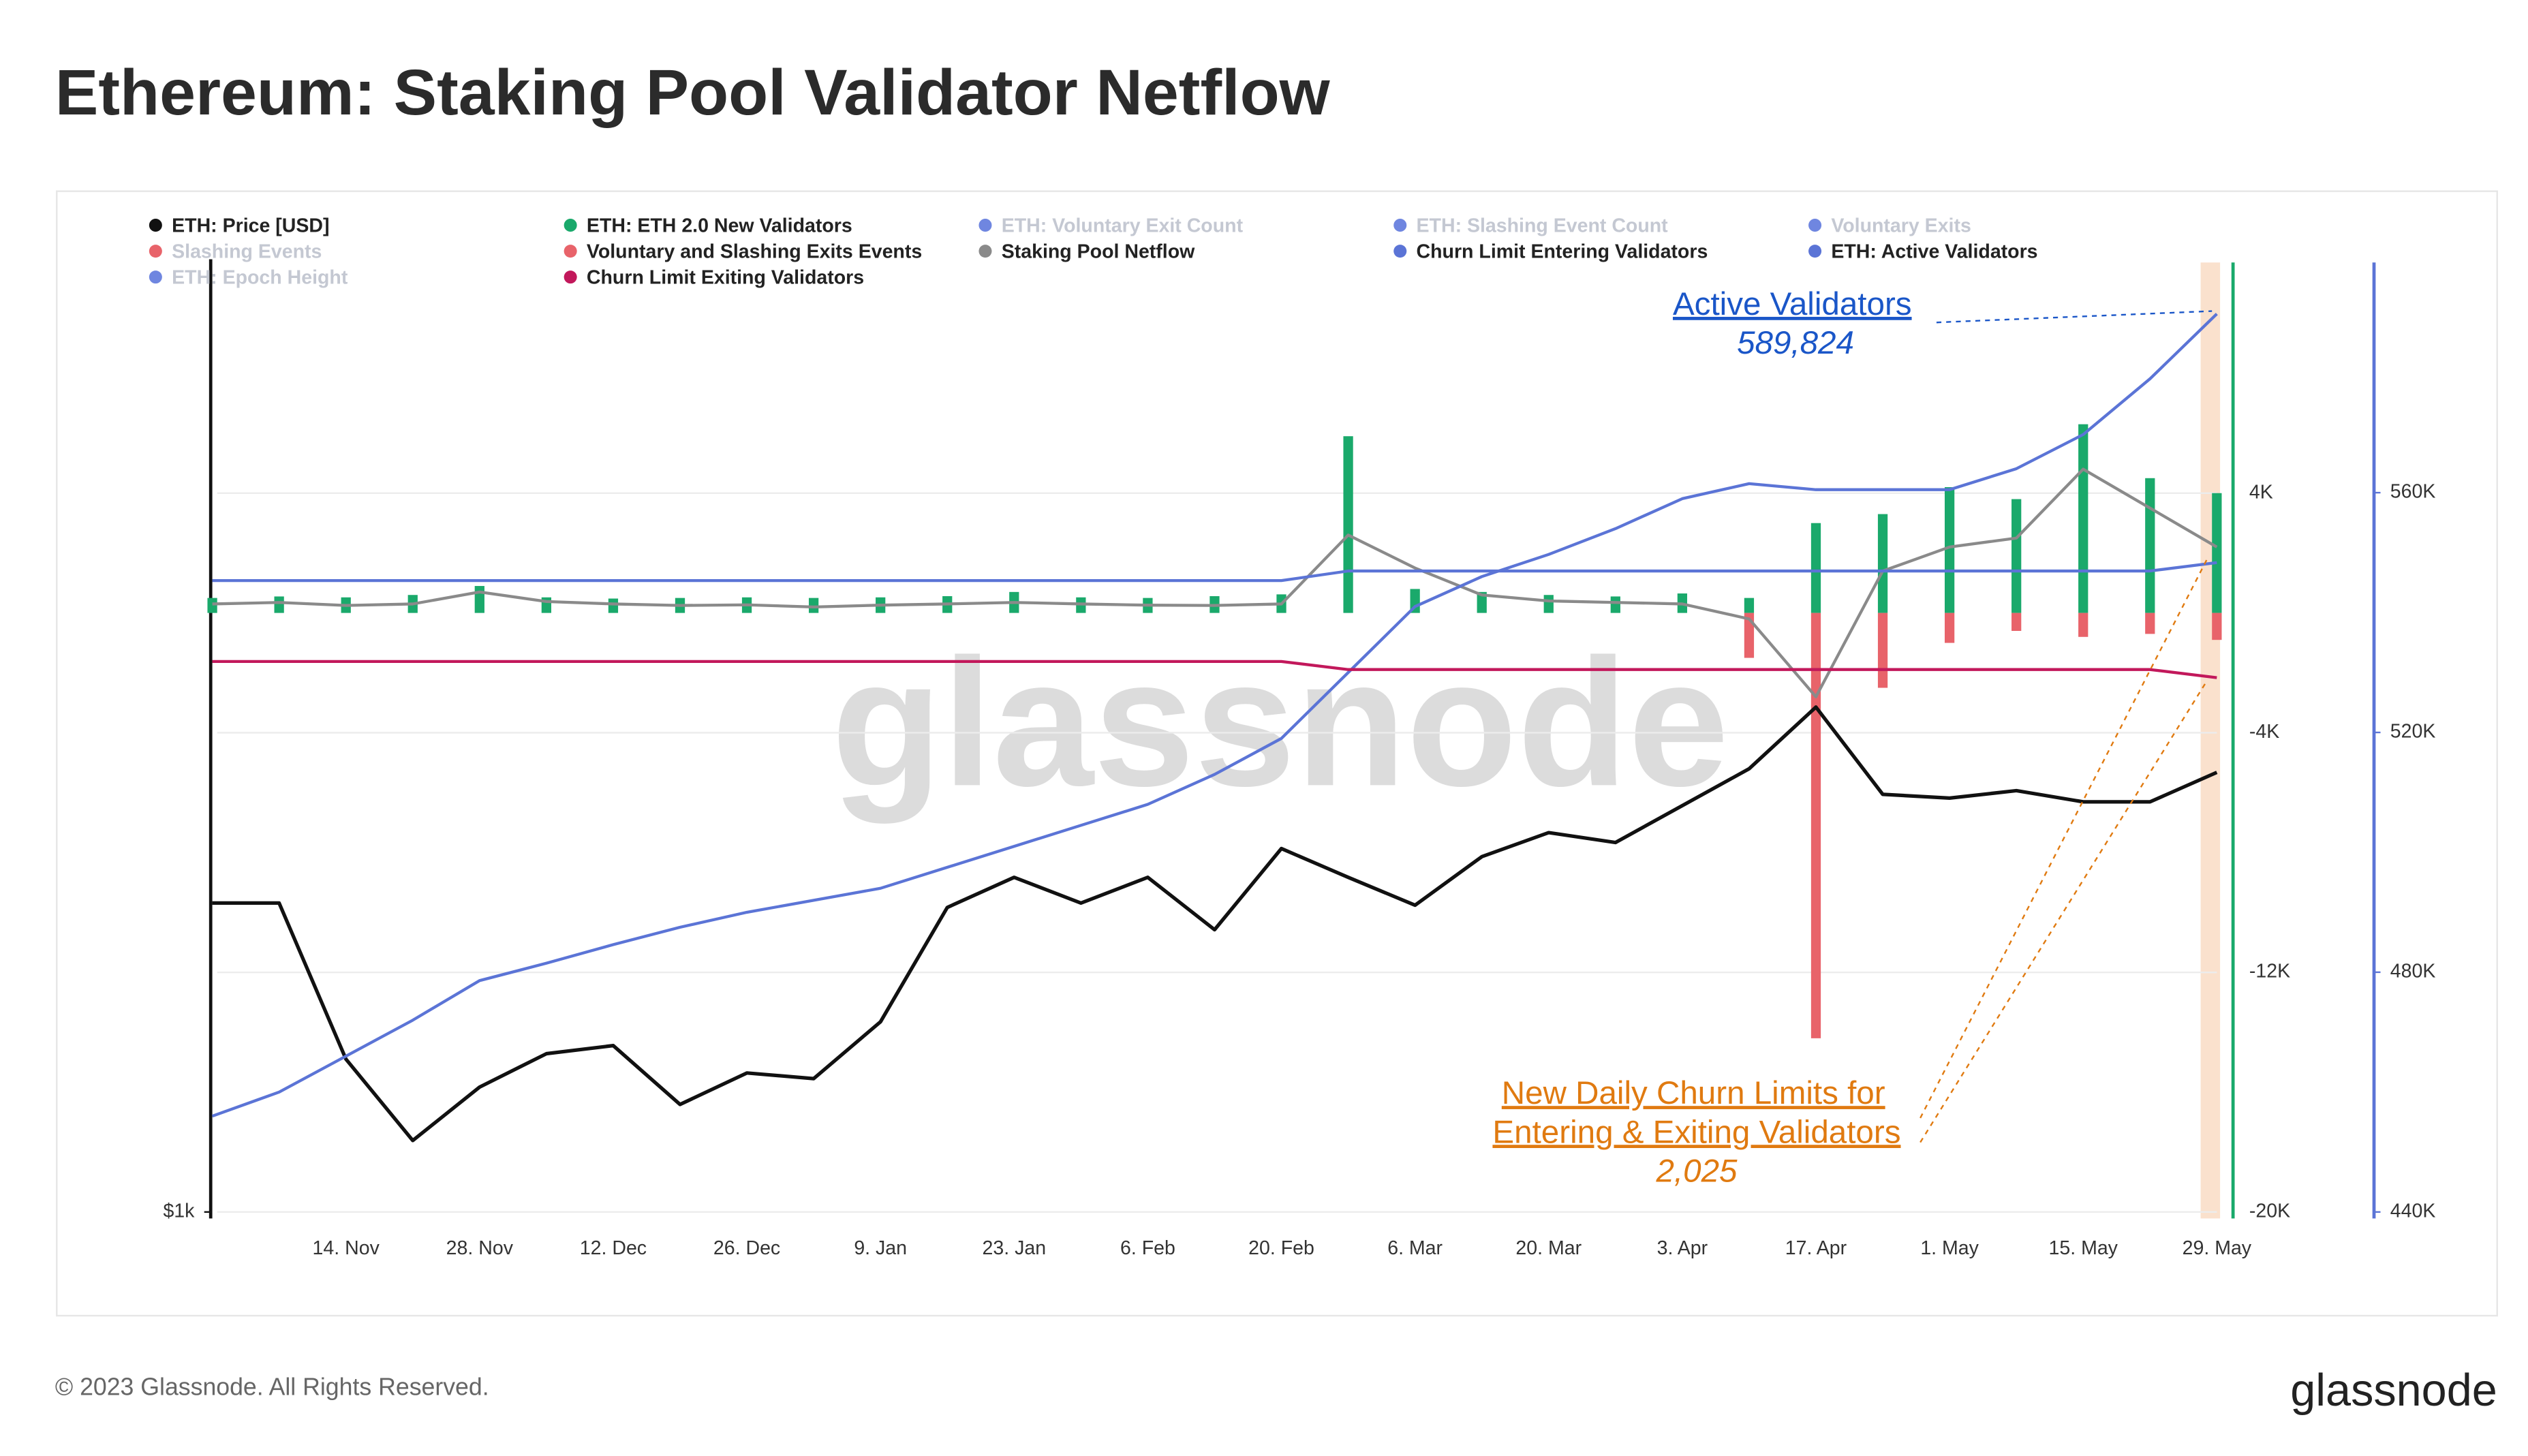 The width and height of the screenshot is (2528, 1456). Describe the element at coordinates (1123, 225) in the screenshot. I see `legend-label: ETH: Voluntary Exit Count` at that location.